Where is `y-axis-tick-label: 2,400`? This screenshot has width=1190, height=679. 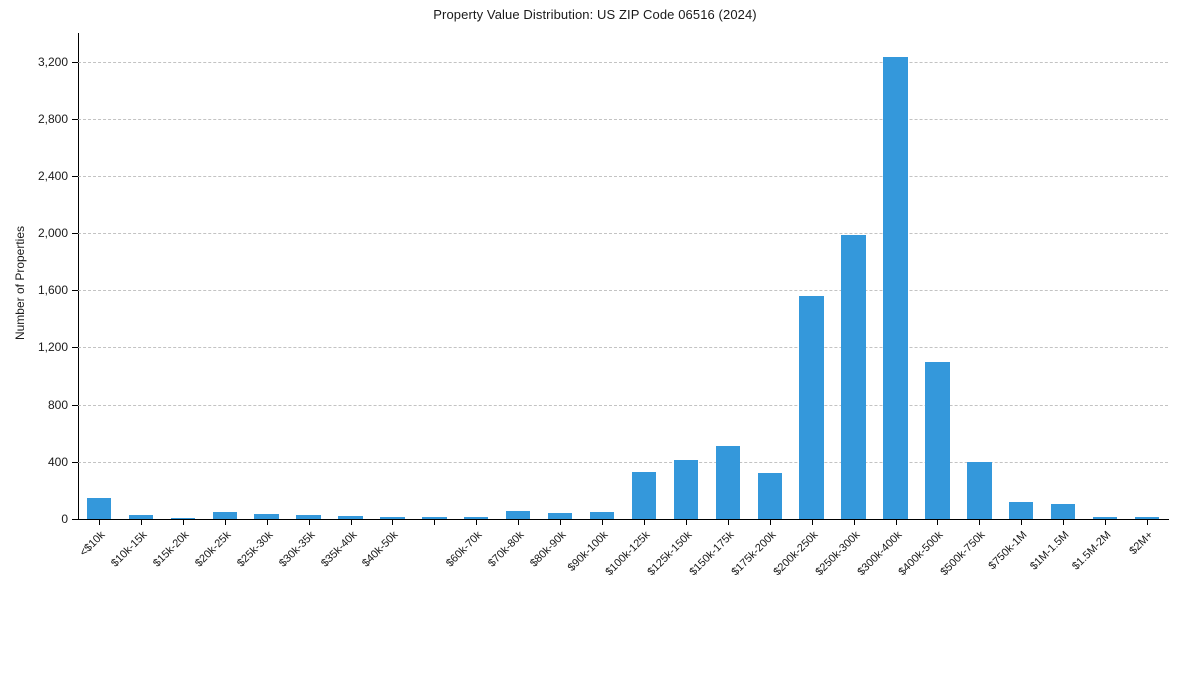
y-axis-tick-label: 2,400 is located at coordinates (52, 175).